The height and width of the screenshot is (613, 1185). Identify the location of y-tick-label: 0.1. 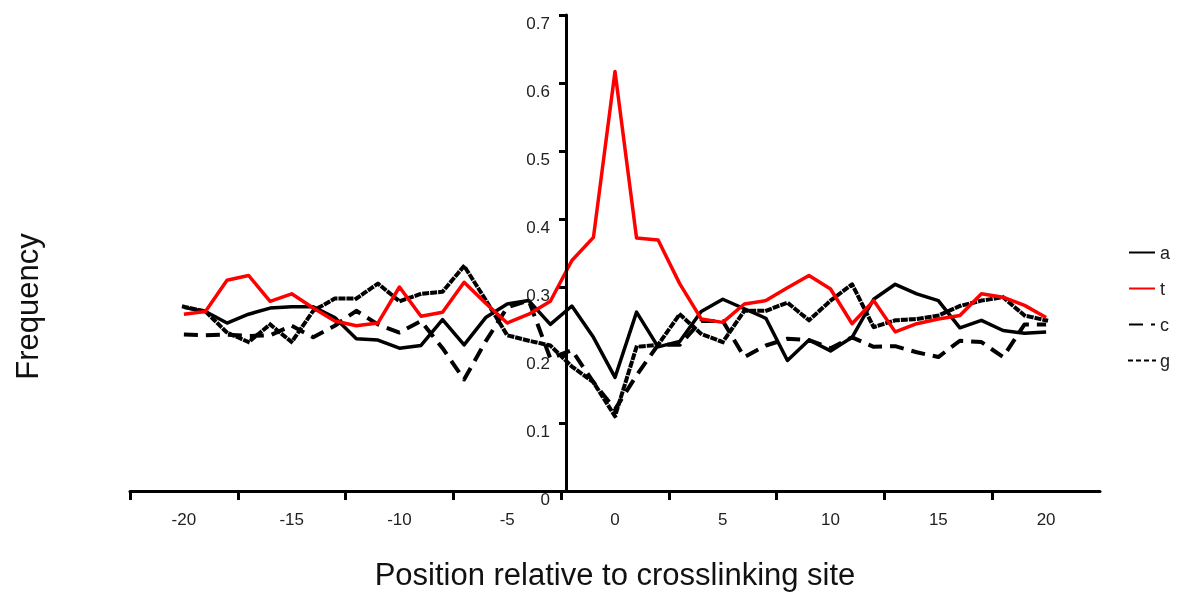
(538, 431).